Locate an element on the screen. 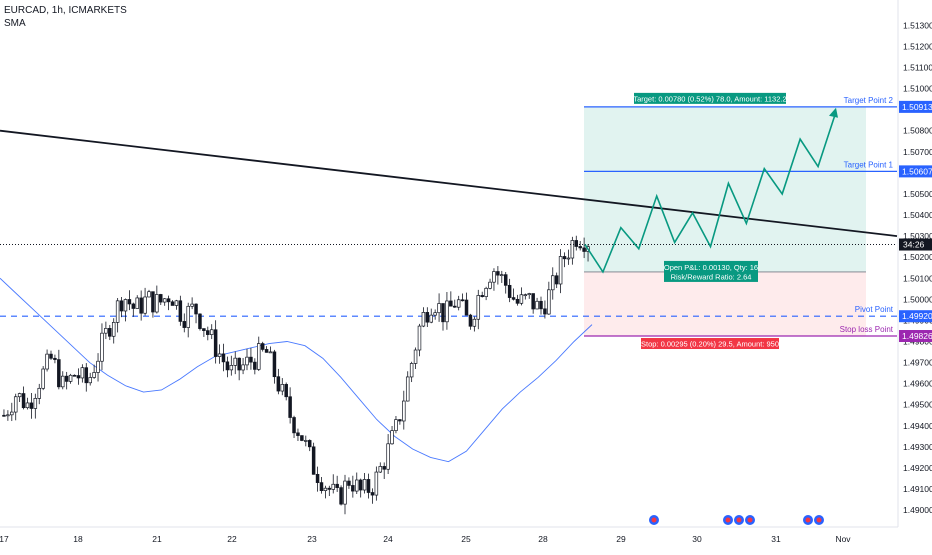 This screenshot has width=932, height=555. time-tick-label: 23 is located at coordinates (312, 539).